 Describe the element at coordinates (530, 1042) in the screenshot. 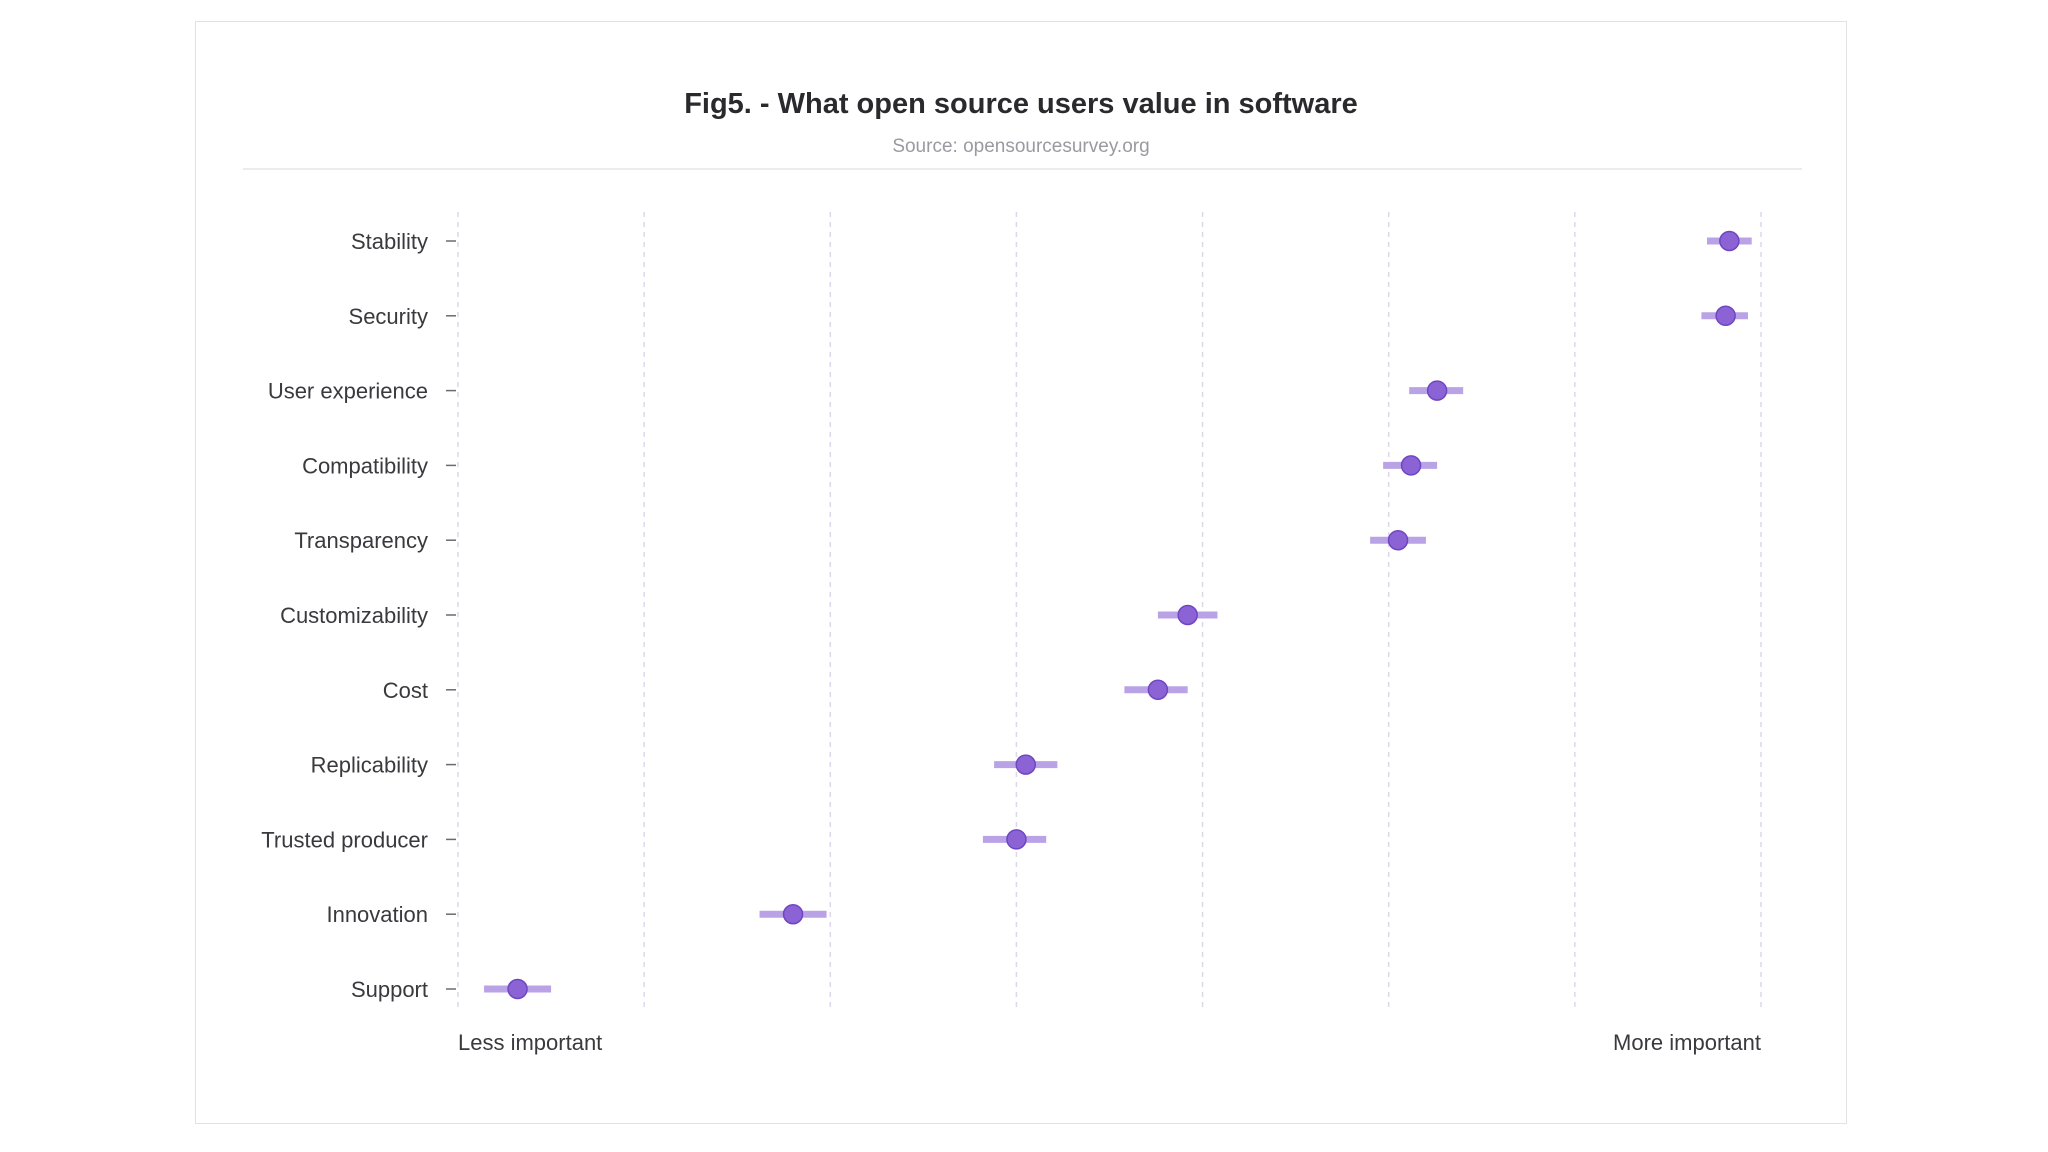

I see `x-axis-label-left: Less important` at that location.